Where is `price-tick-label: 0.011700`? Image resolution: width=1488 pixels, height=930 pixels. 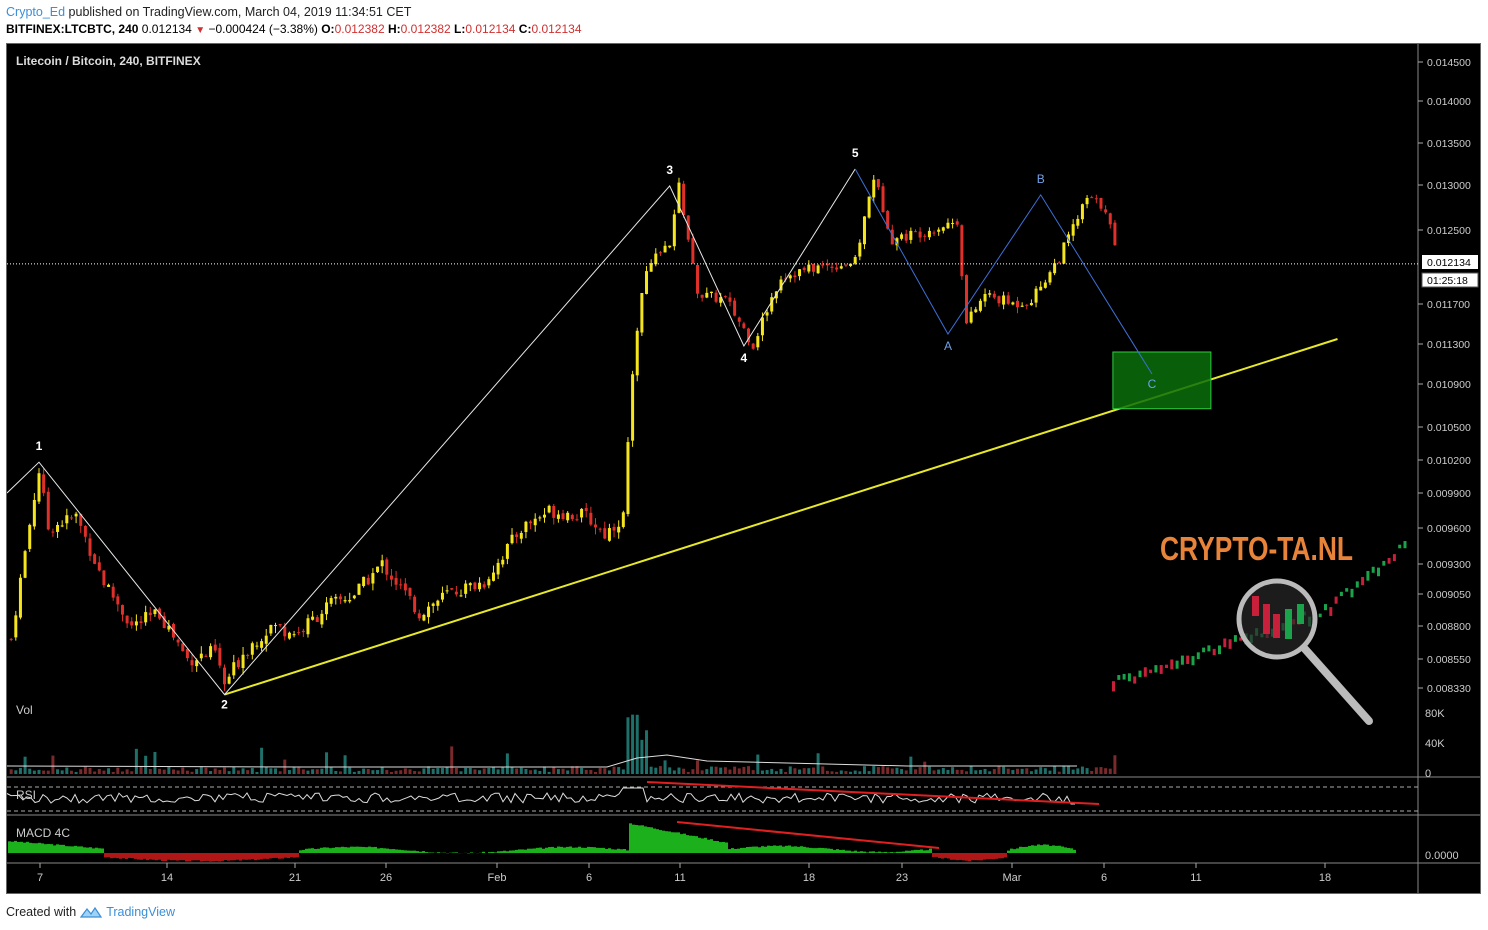
price-tick-label: 0.011700 is located at coordinates (1448, 305).